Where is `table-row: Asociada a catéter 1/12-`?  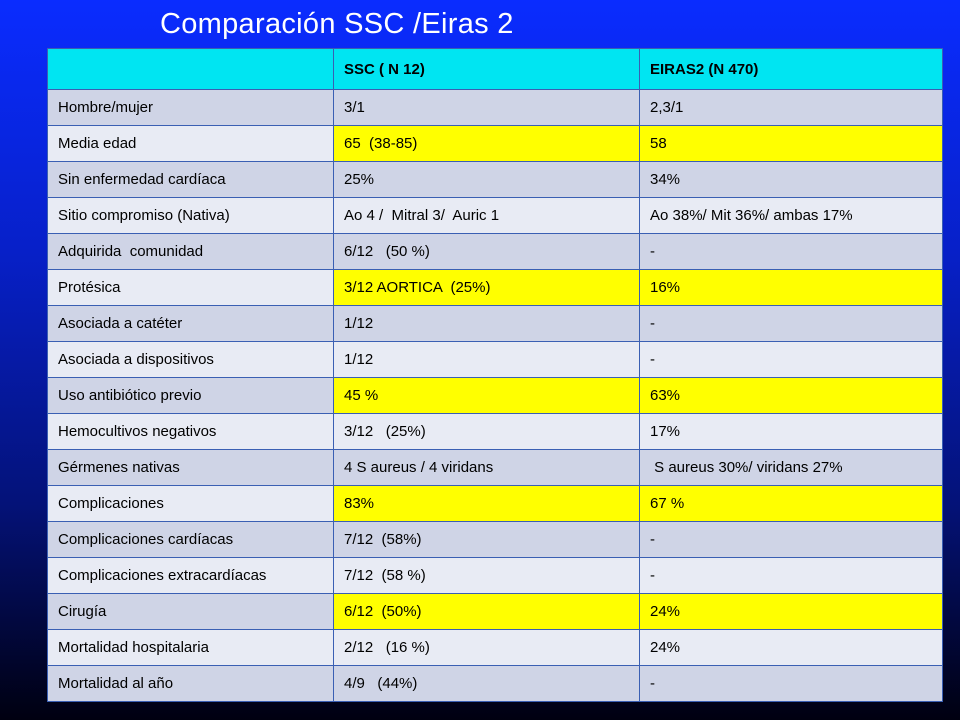 table-row: Asociada a catéter 1/12- is located at coordinates (495, 323).